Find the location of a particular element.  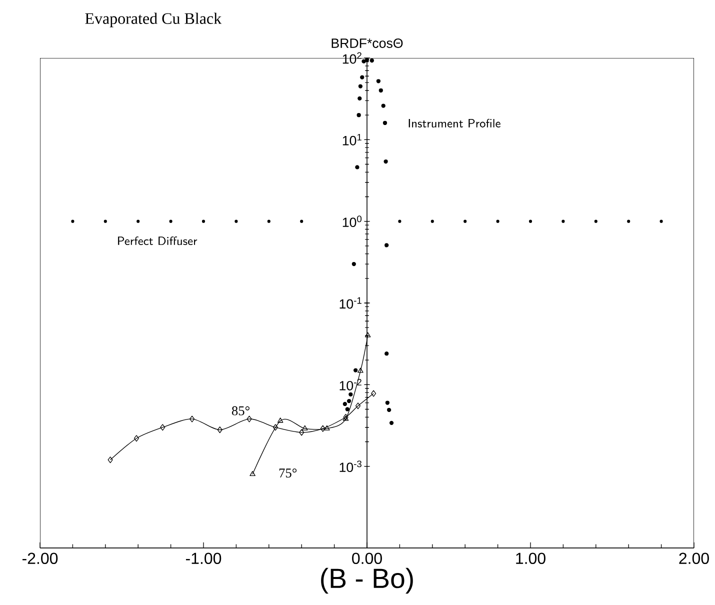

y-tick-label: 10$^{0}$ is located at coordinates (352, 222).